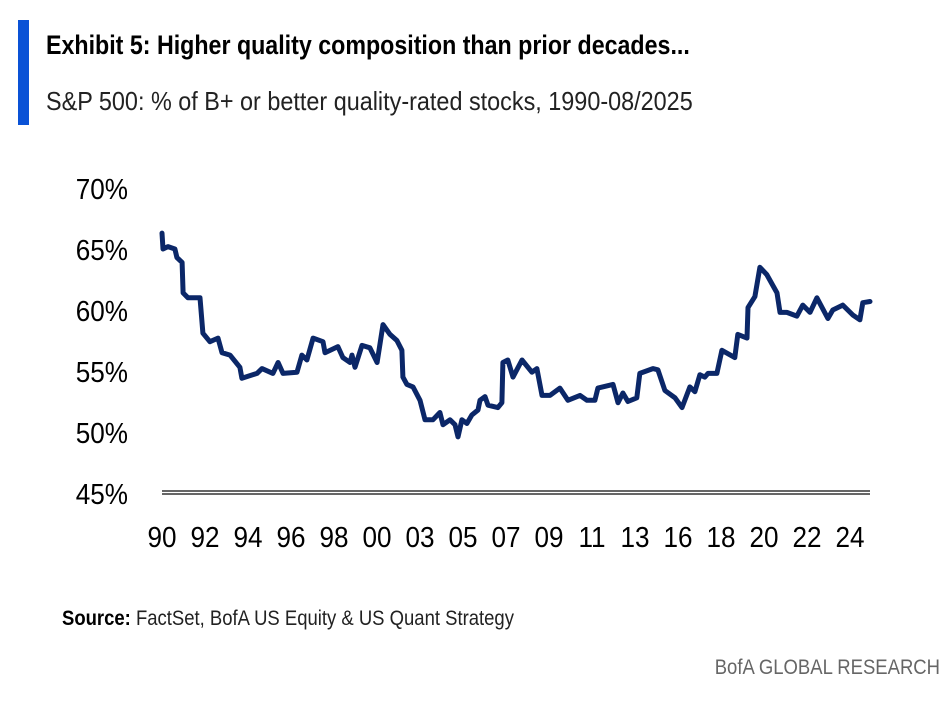 This screenshot has height=702, width=952. Describe the element at coordinates (290, 537) in the screenshot. I see `x-tick-label: 96` at that location.